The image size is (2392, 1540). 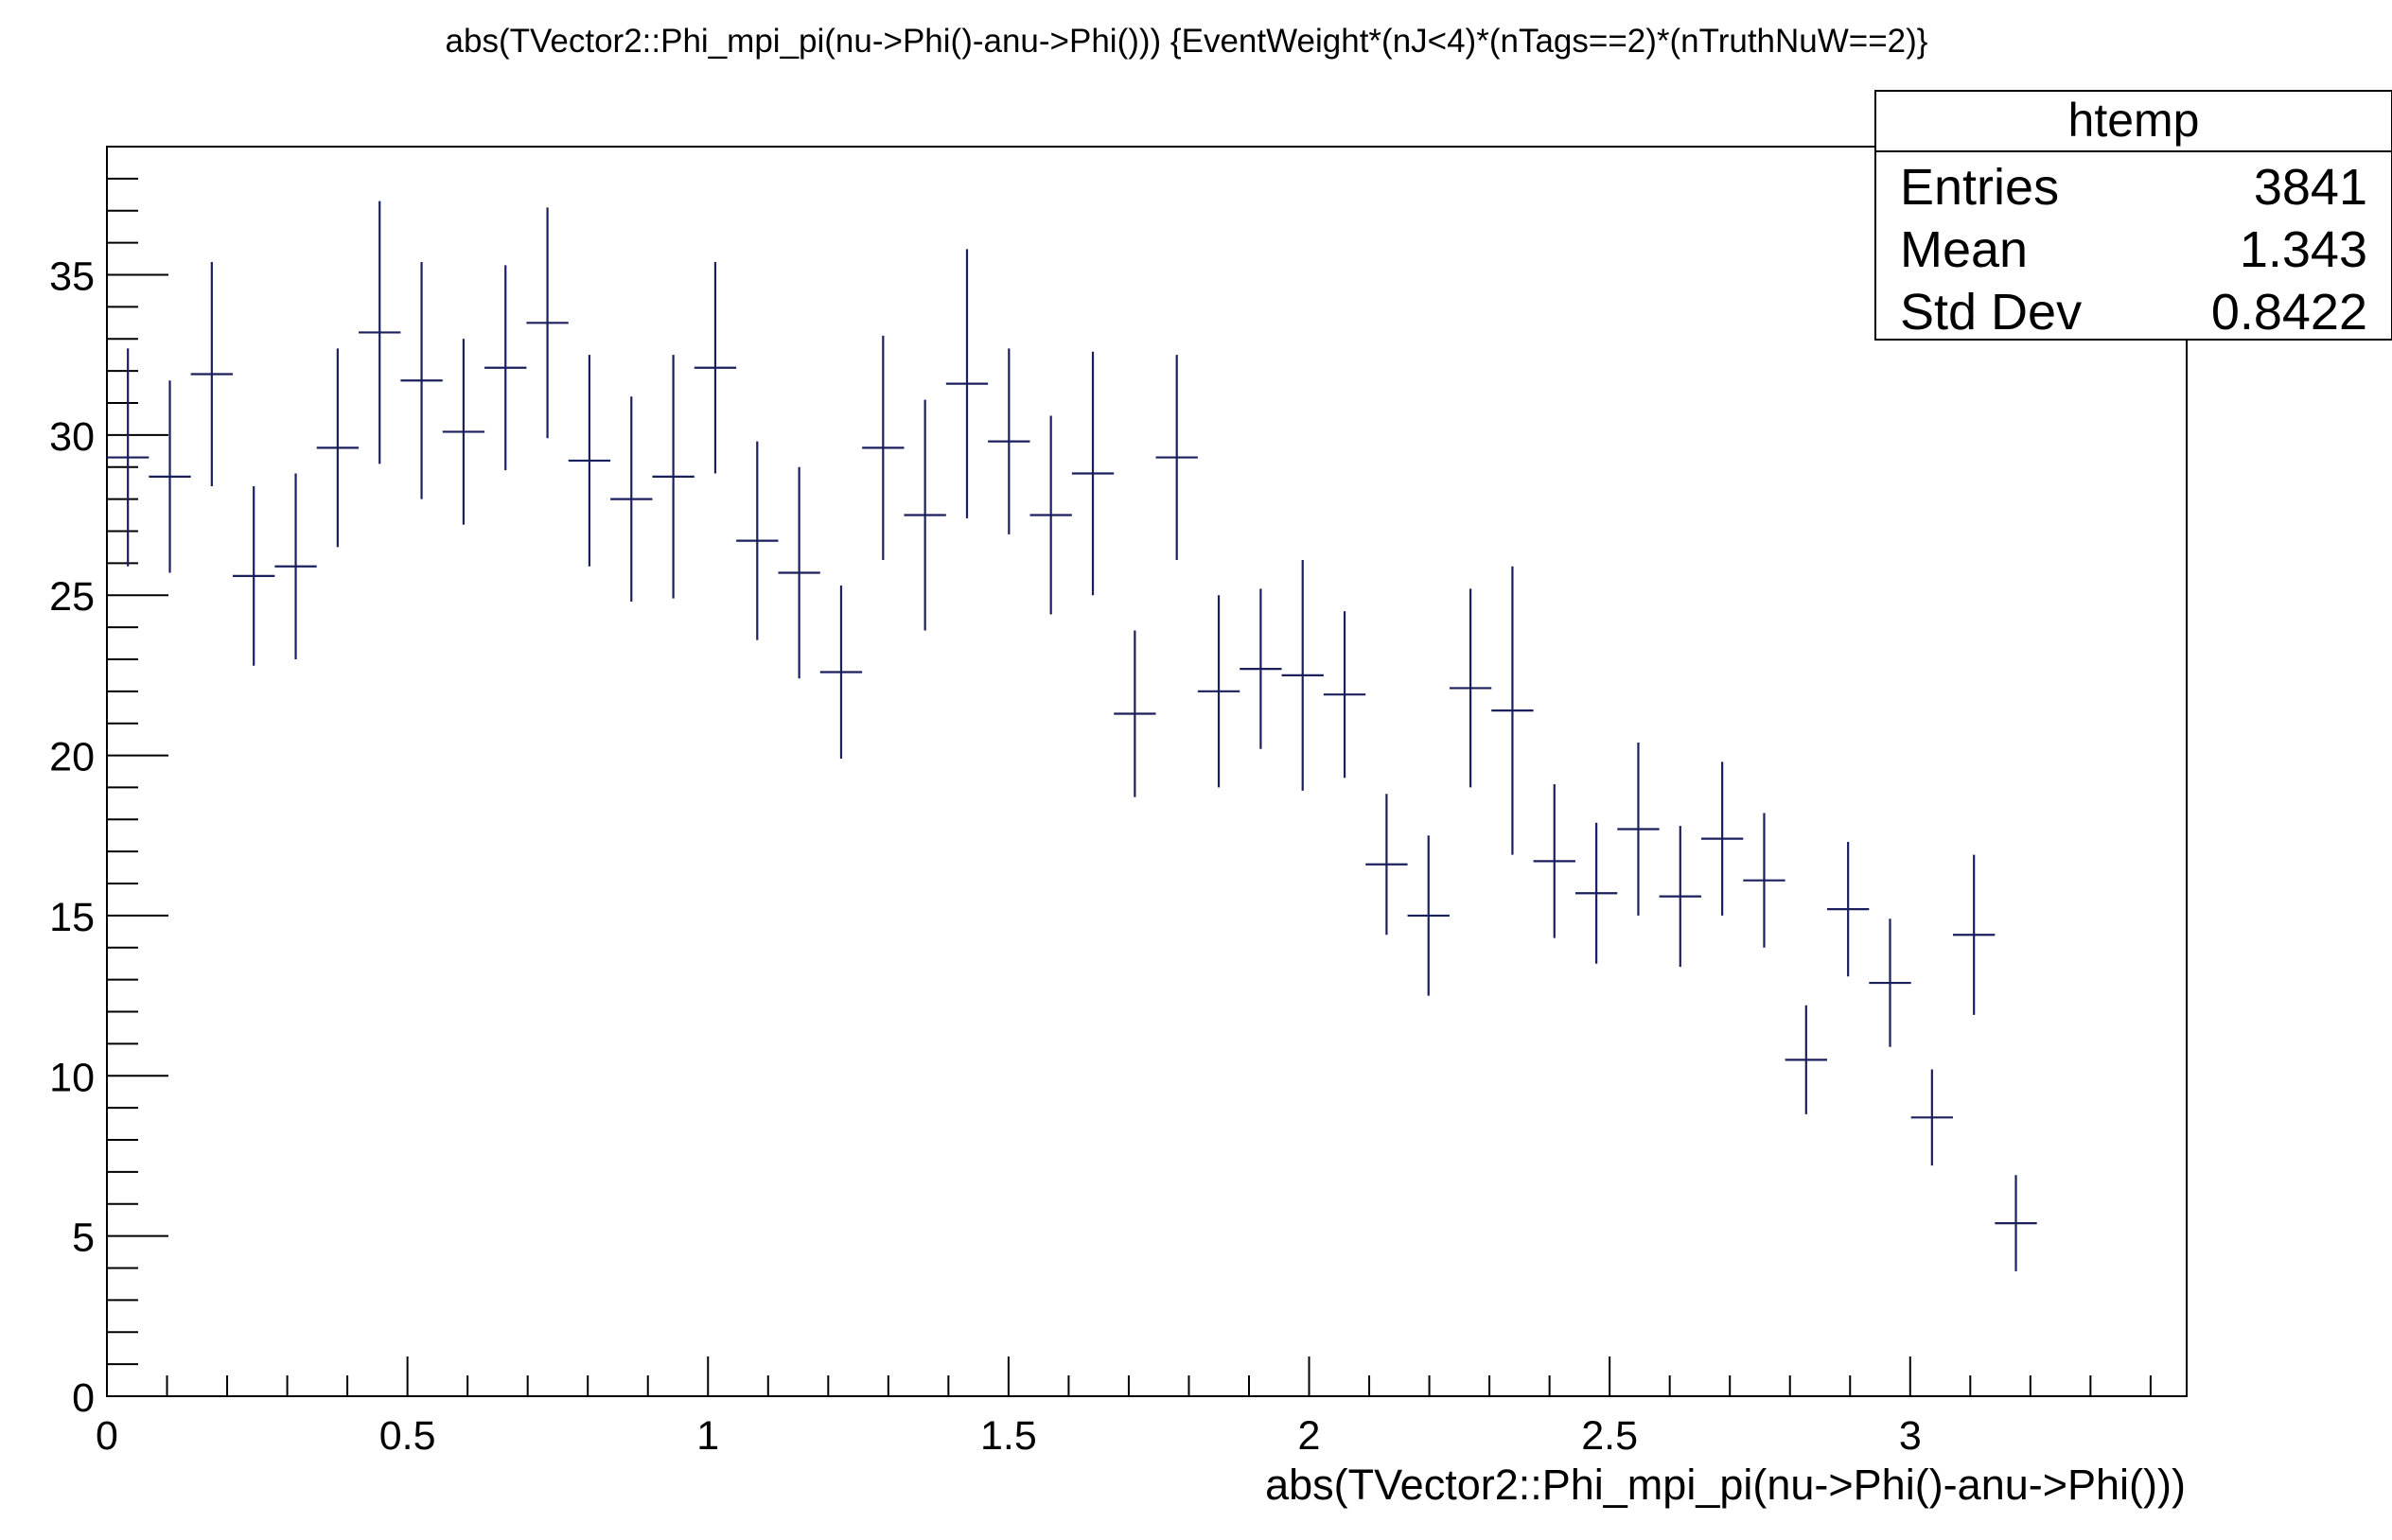 What do you see at coordinates (1609, 1436) in the screenshot?
I see `x-tick-label: 2.5` at bounding box center [1609, 1436].